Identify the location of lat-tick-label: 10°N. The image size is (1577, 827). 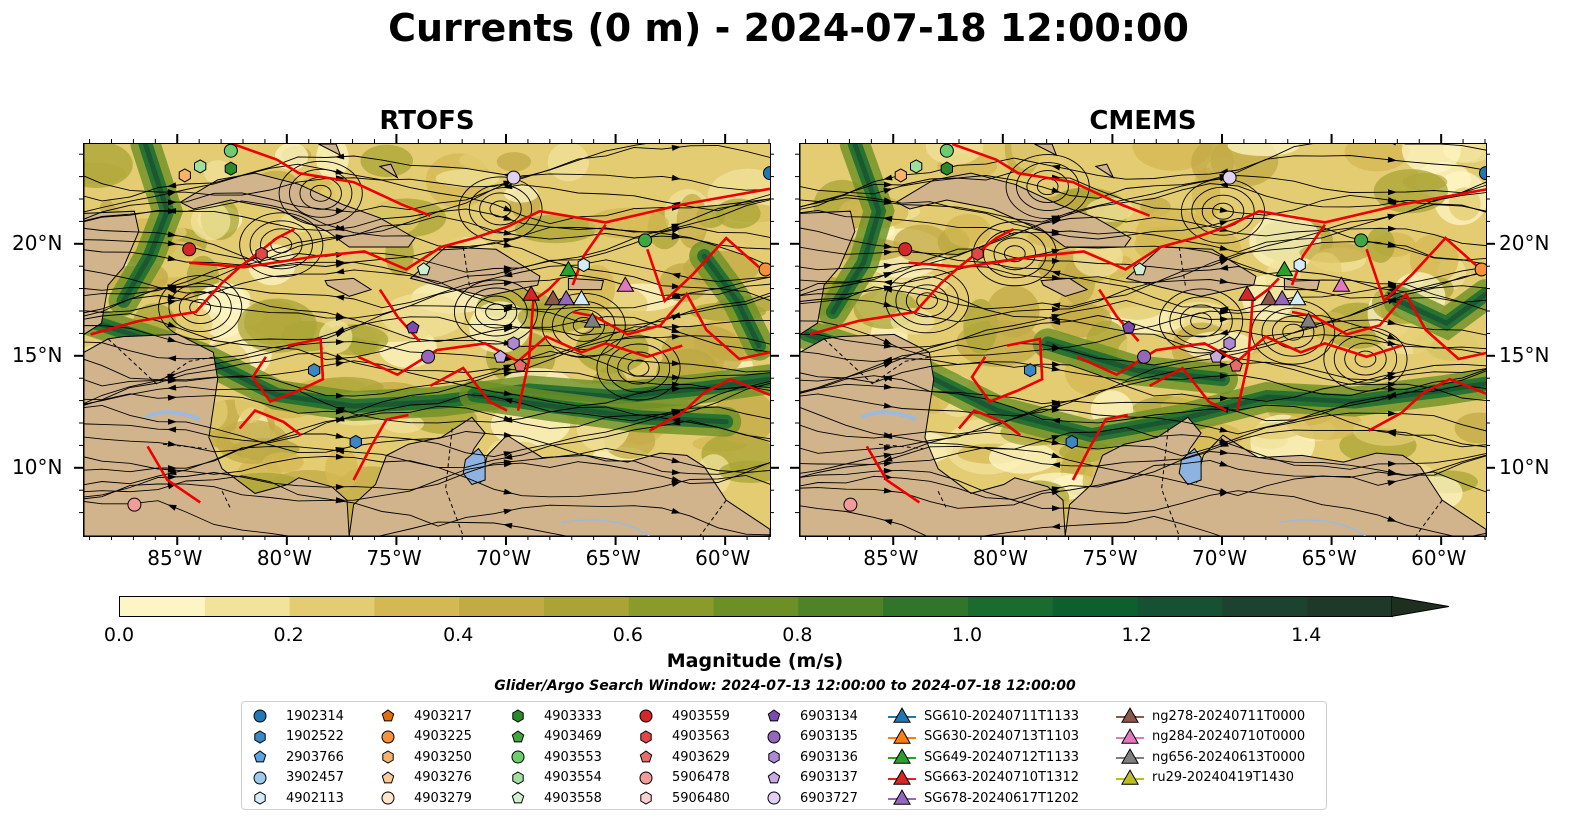
(1524, 466).